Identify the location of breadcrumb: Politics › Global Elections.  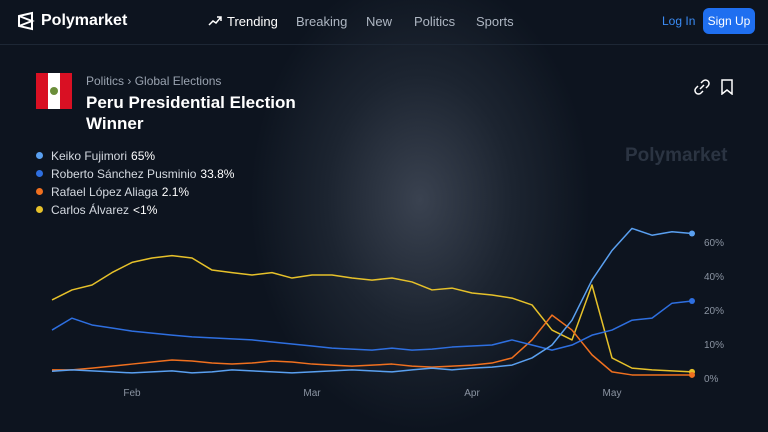
(153, 81).